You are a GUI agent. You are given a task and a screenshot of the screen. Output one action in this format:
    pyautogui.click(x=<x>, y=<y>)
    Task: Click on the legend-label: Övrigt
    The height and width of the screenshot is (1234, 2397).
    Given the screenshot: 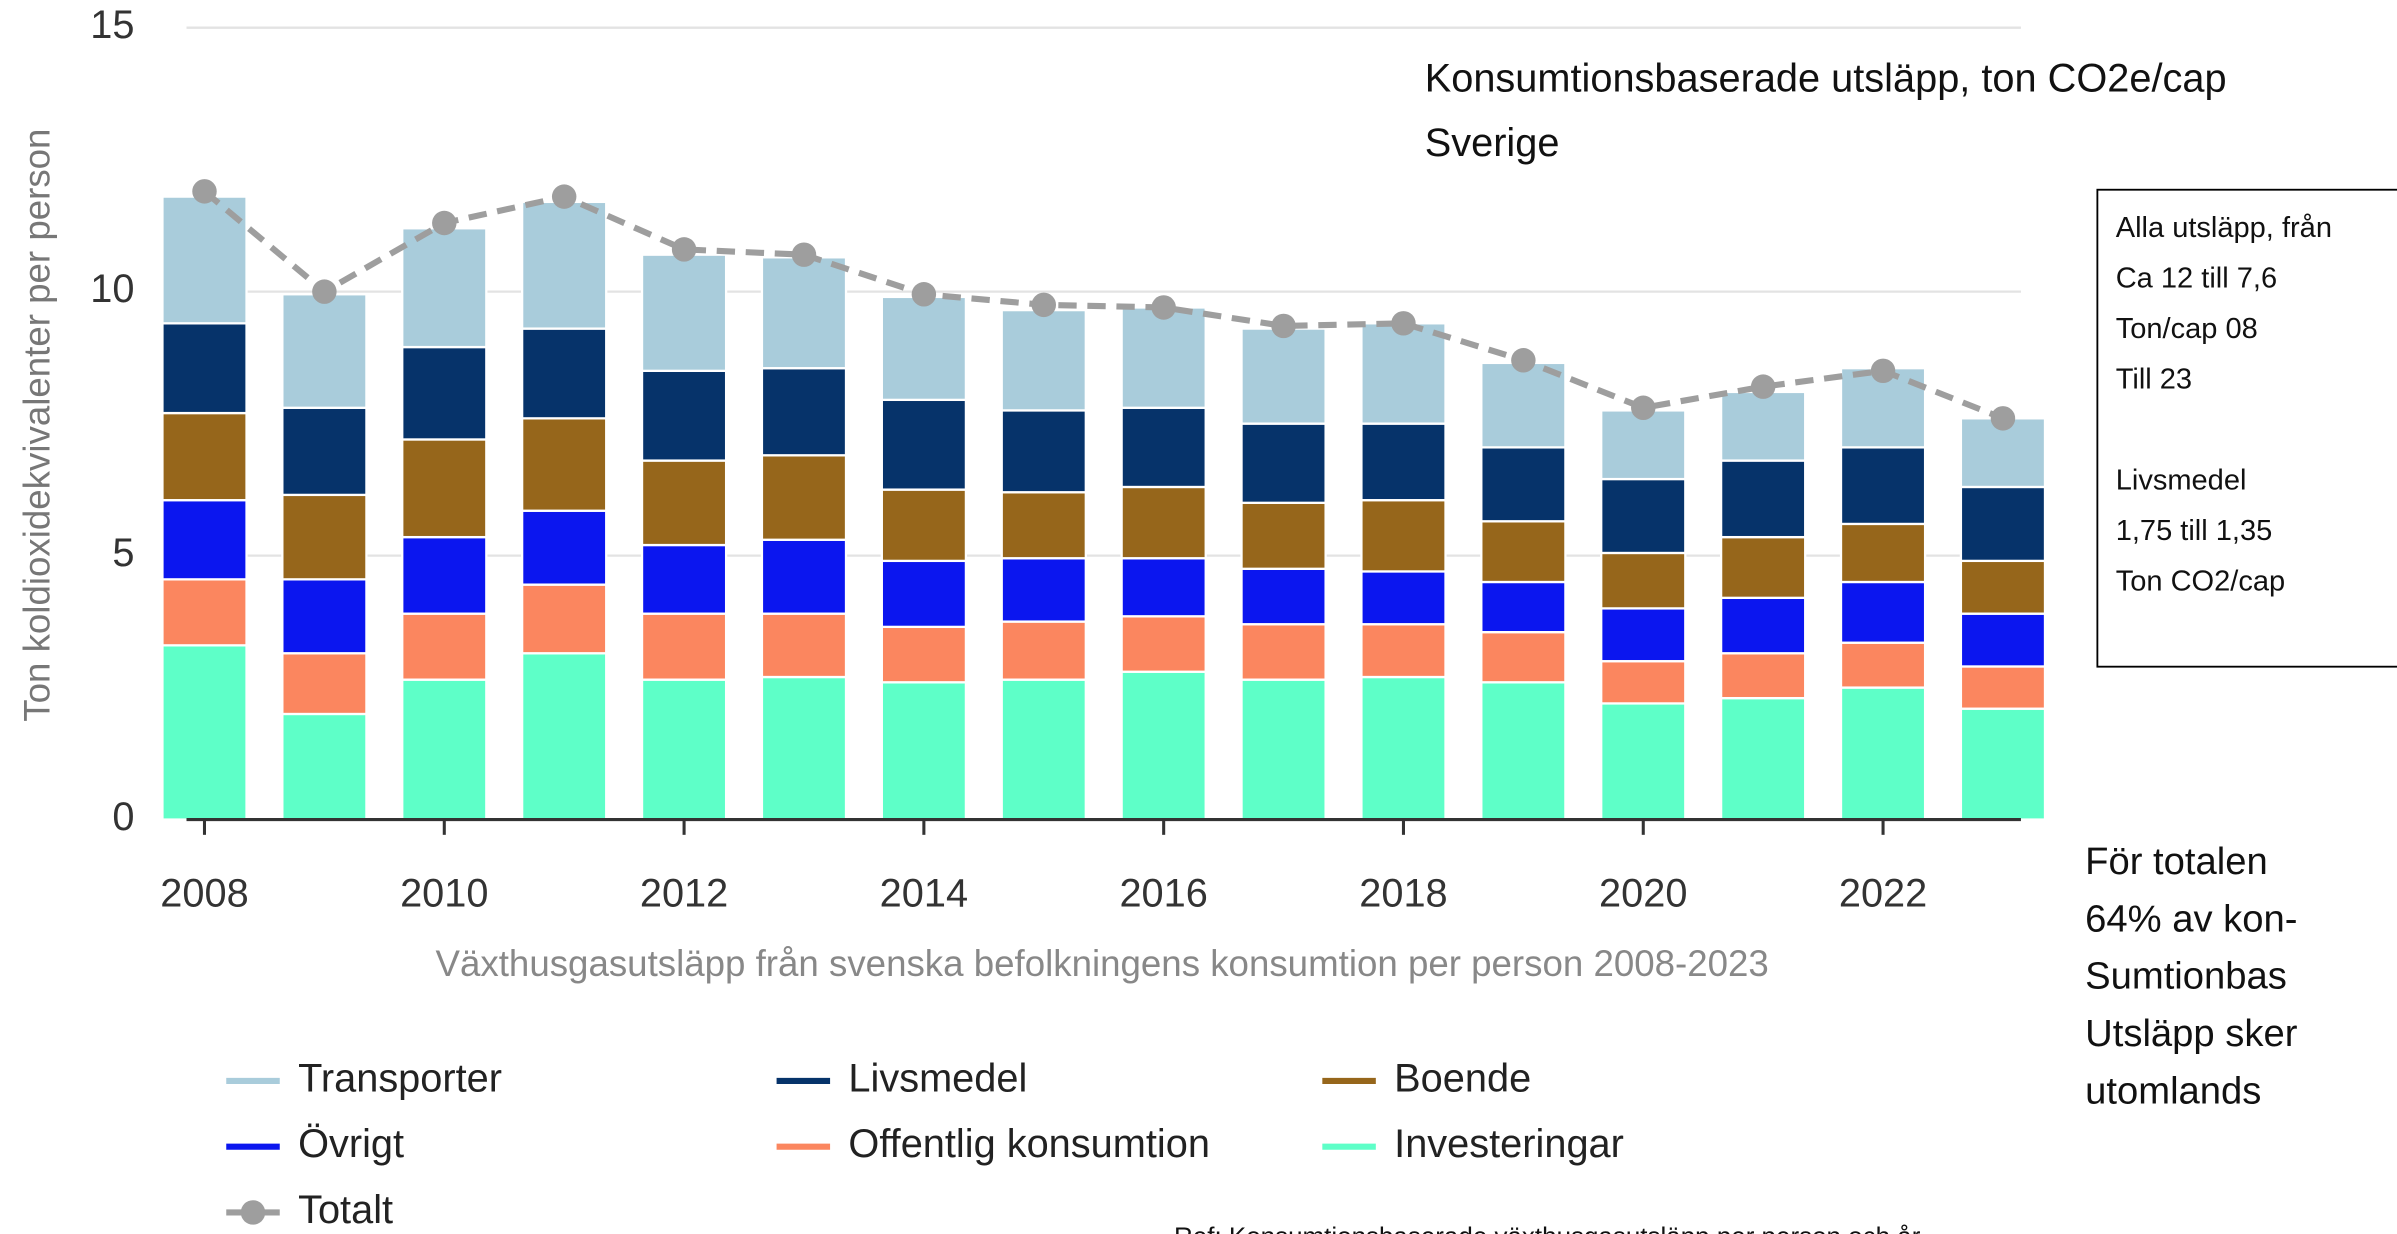 What is the action you would take?
    pyautogui.click(x=351, y=1144)
    